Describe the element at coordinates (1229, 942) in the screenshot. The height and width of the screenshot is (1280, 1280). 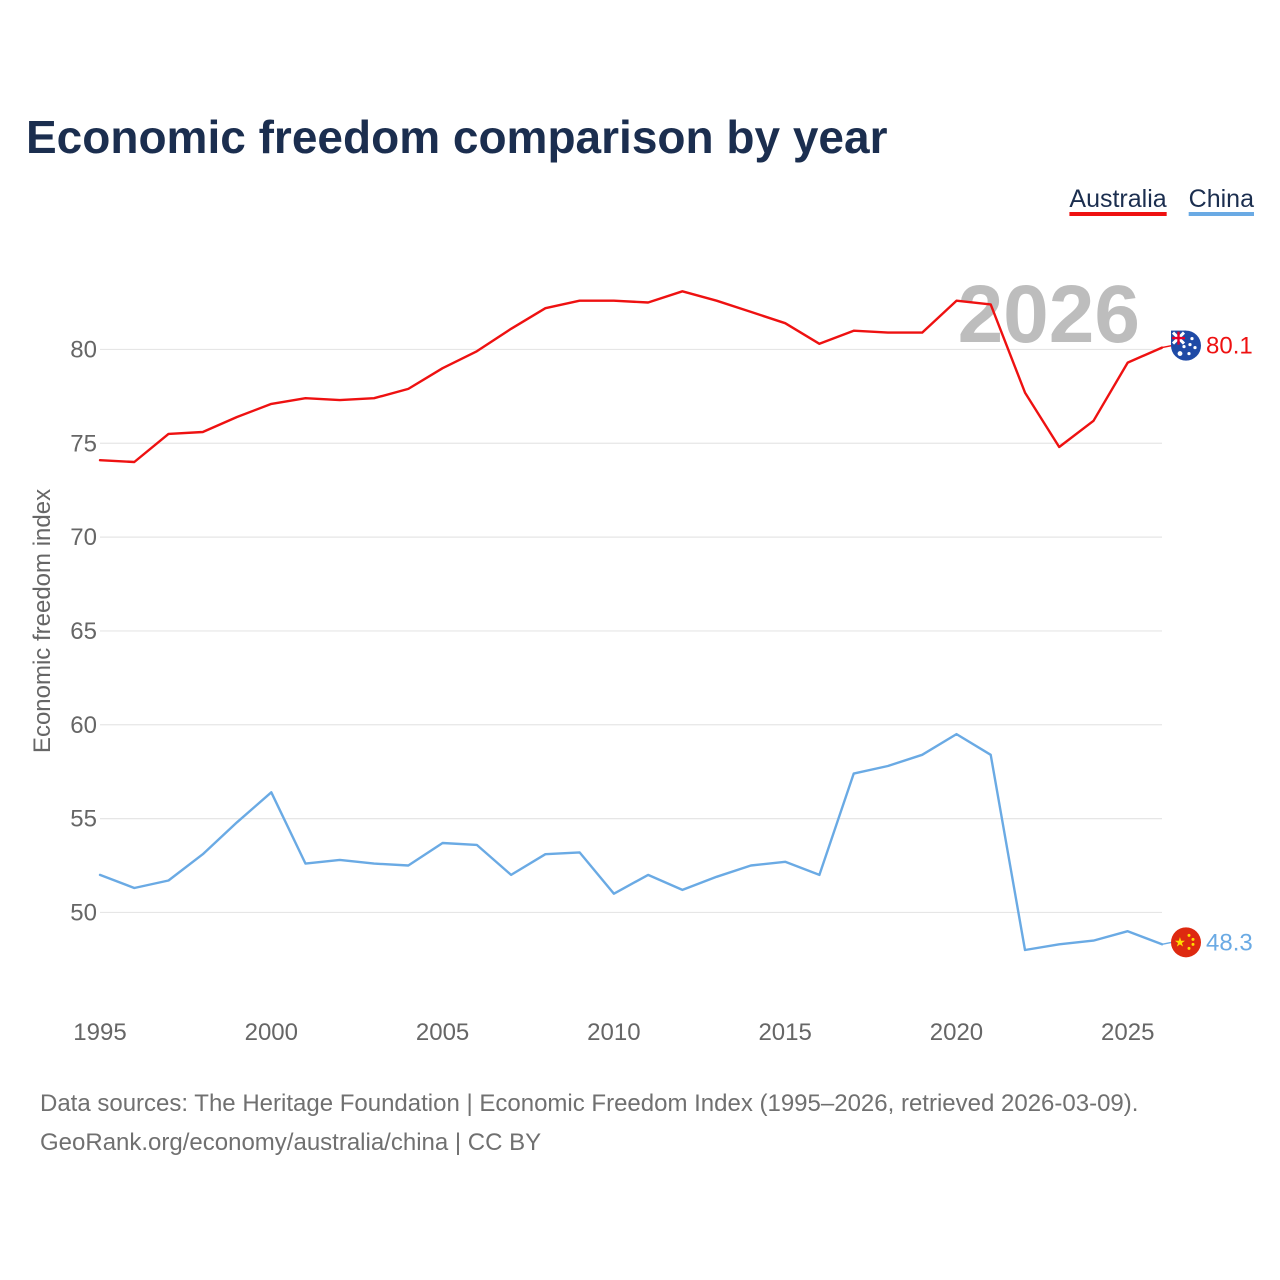
I see `end-value-label-china: 48.3` at that location.